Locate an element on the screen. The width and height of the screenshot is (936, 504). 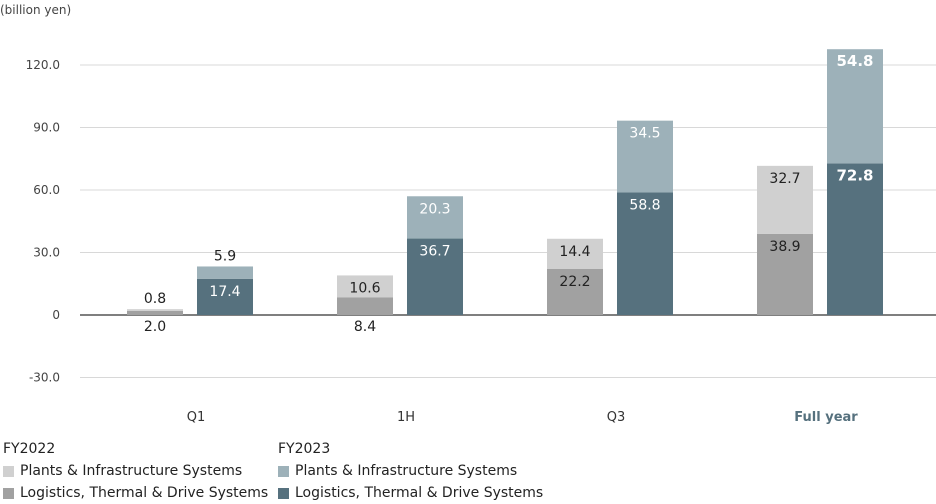
y-tick-label: -30.0 is located at coordinates (44, 377).